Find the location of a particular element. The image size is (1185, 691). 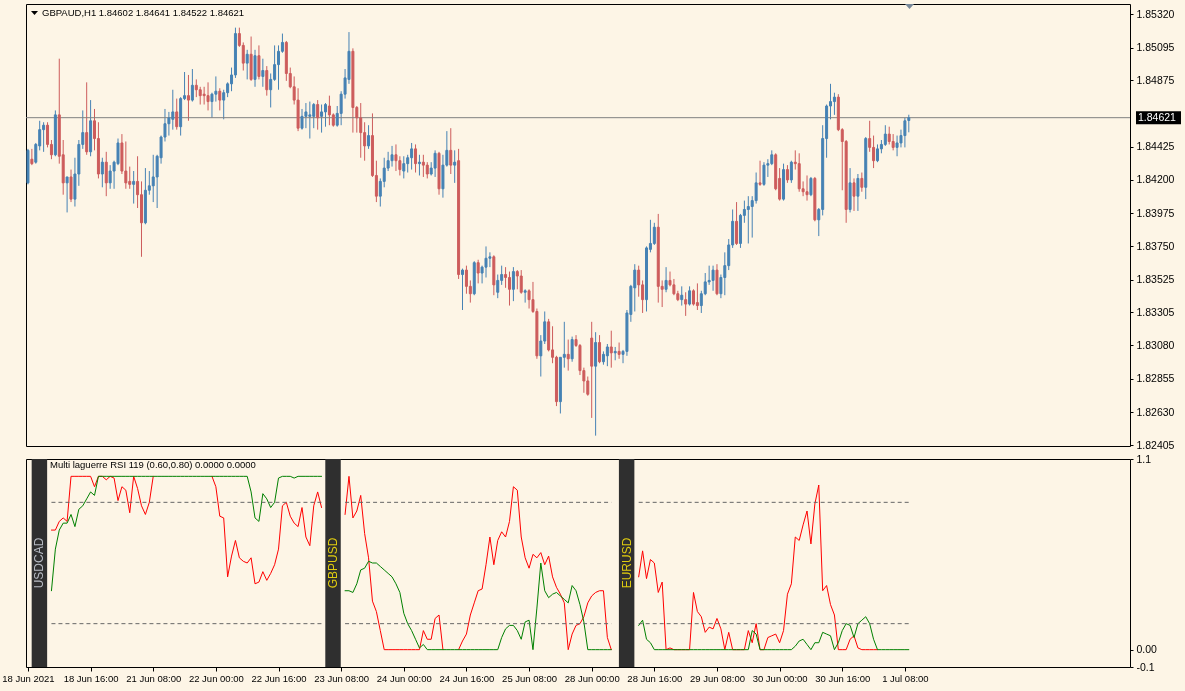

x-tick-label: 22 Jun 00:00 is located at coordinates (216, 678).